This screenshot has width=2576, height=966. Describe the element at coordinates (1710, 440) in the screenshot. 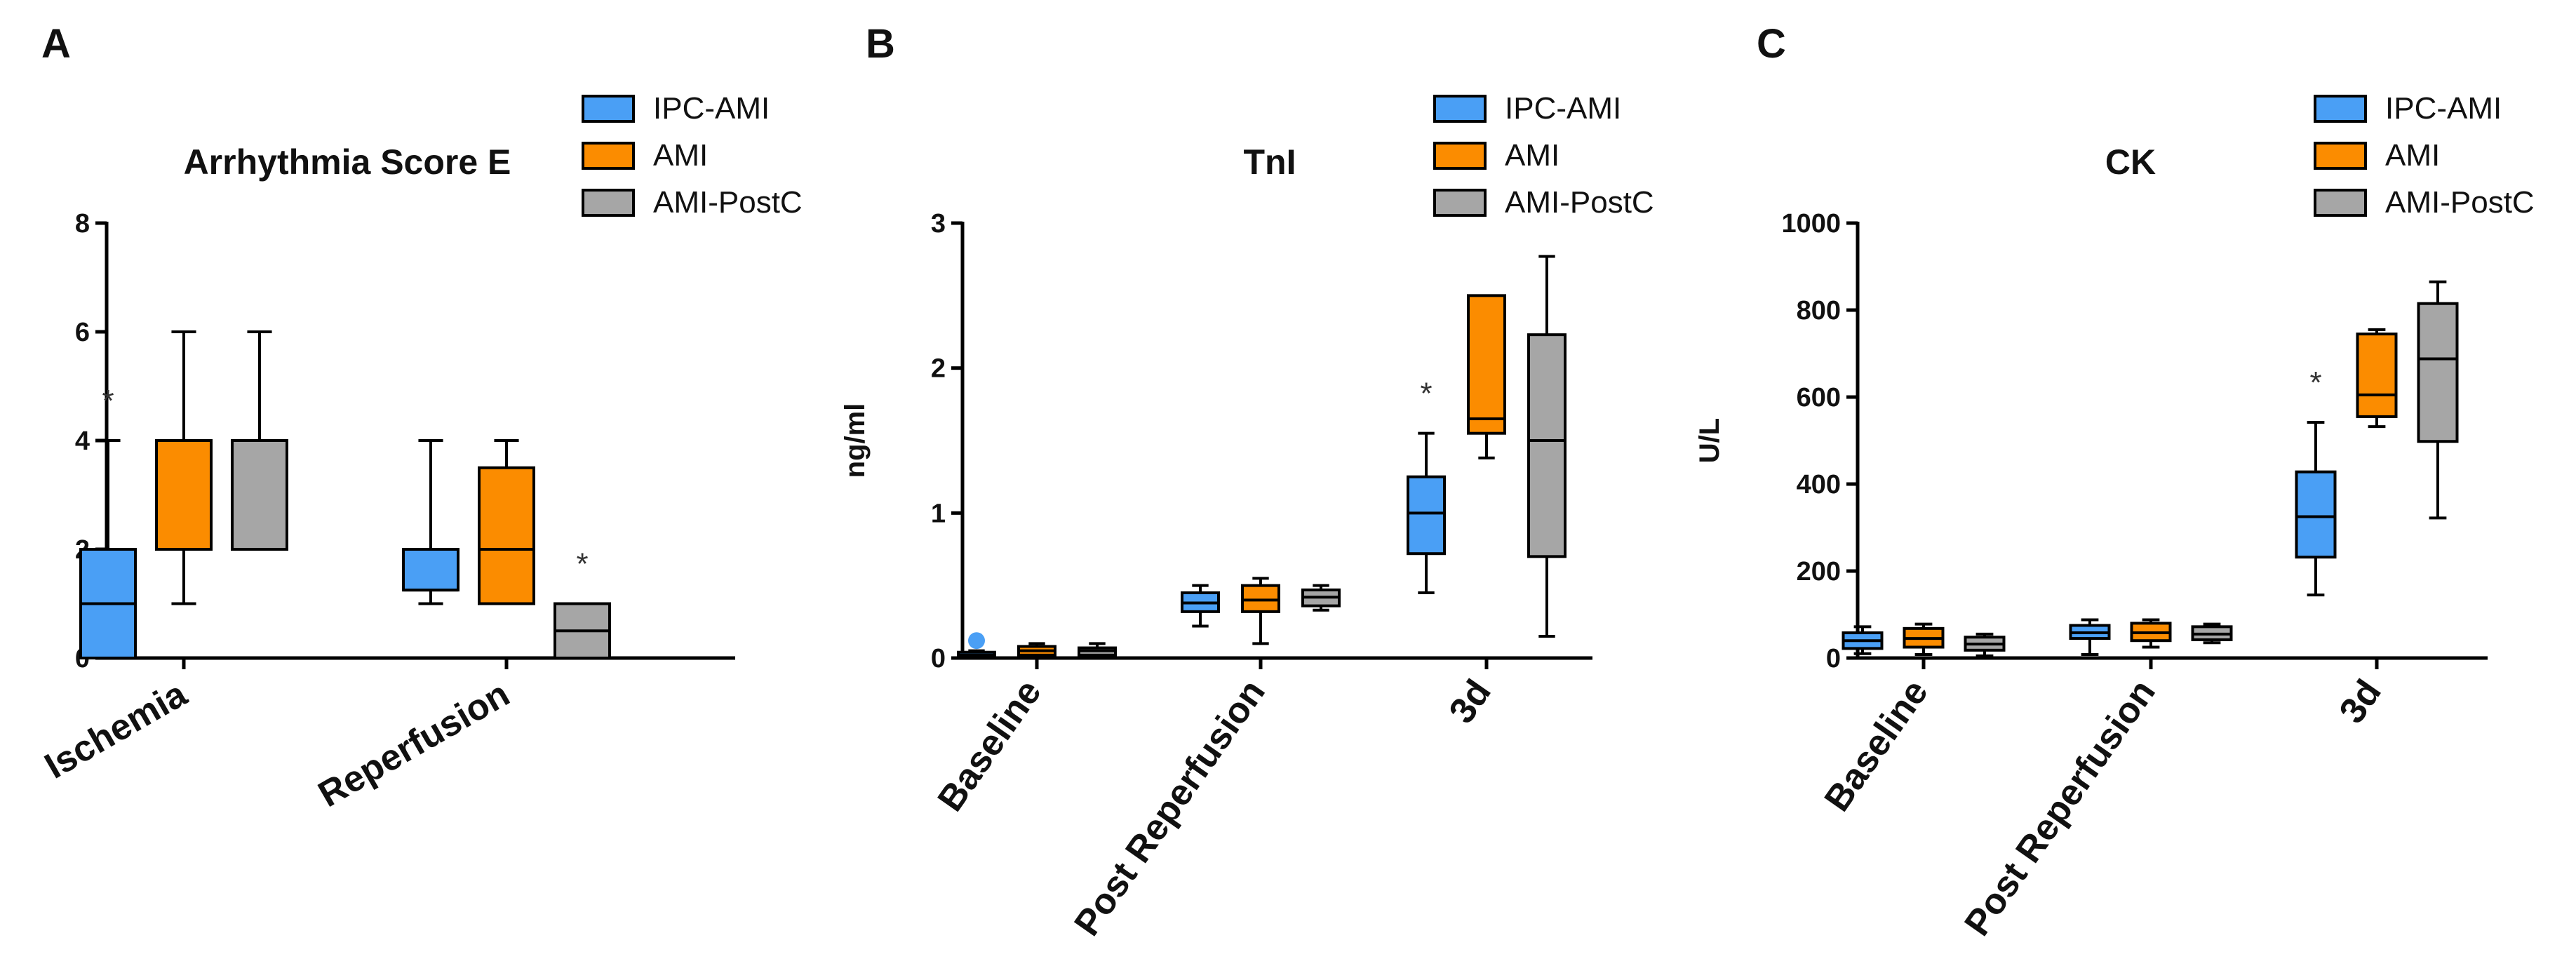

I see `y-axis-label: U/L` at that location.